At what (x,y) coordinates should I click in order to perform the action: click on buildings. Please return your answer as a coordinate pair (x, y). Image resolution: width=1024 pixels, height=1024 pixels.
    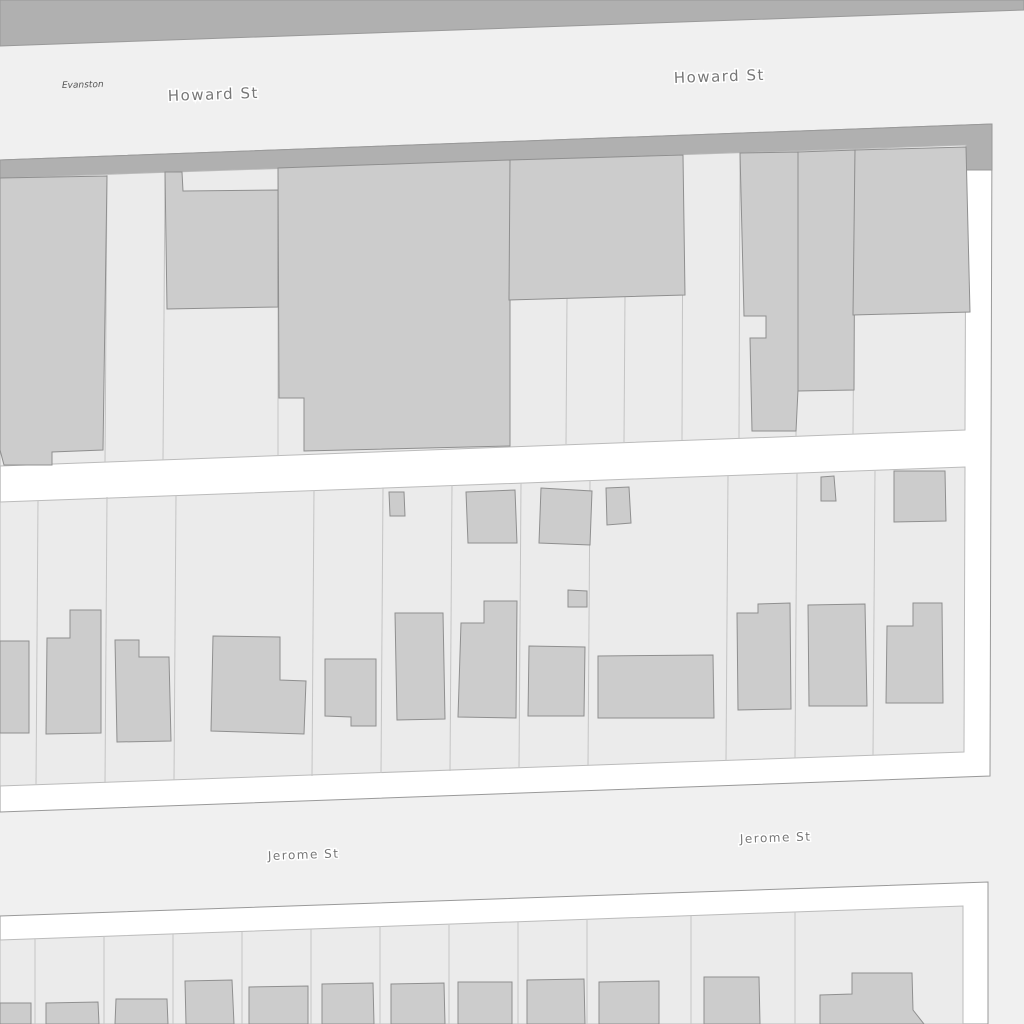
    Looking at the image, I should click on (462, 998).